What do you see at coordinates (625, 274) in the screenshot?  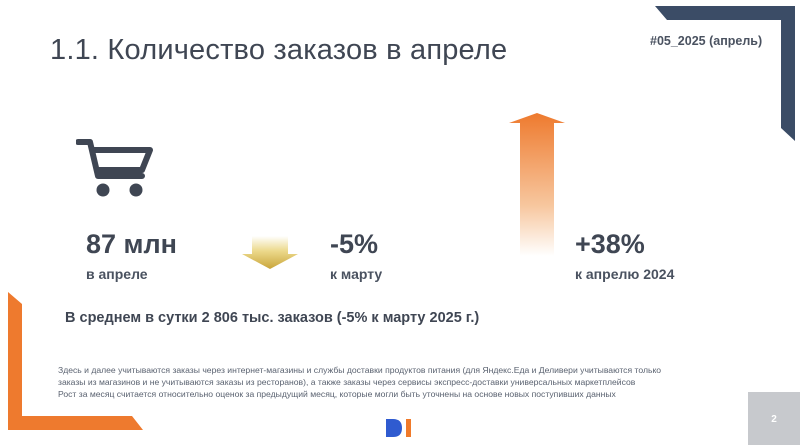 I see `metric-year-change-label: к апрелю 2024` at bounding box center [625, 274].